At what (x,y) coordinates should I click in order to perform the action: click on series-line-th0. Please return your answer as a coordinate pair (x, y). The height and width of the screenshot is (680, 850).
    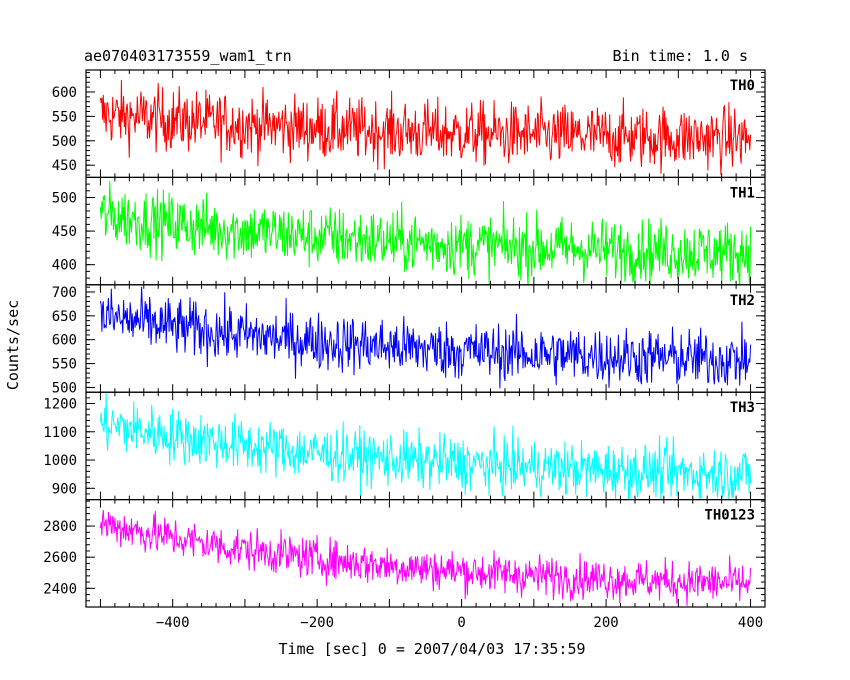
    Looking at the image, I should click on (425, 127).